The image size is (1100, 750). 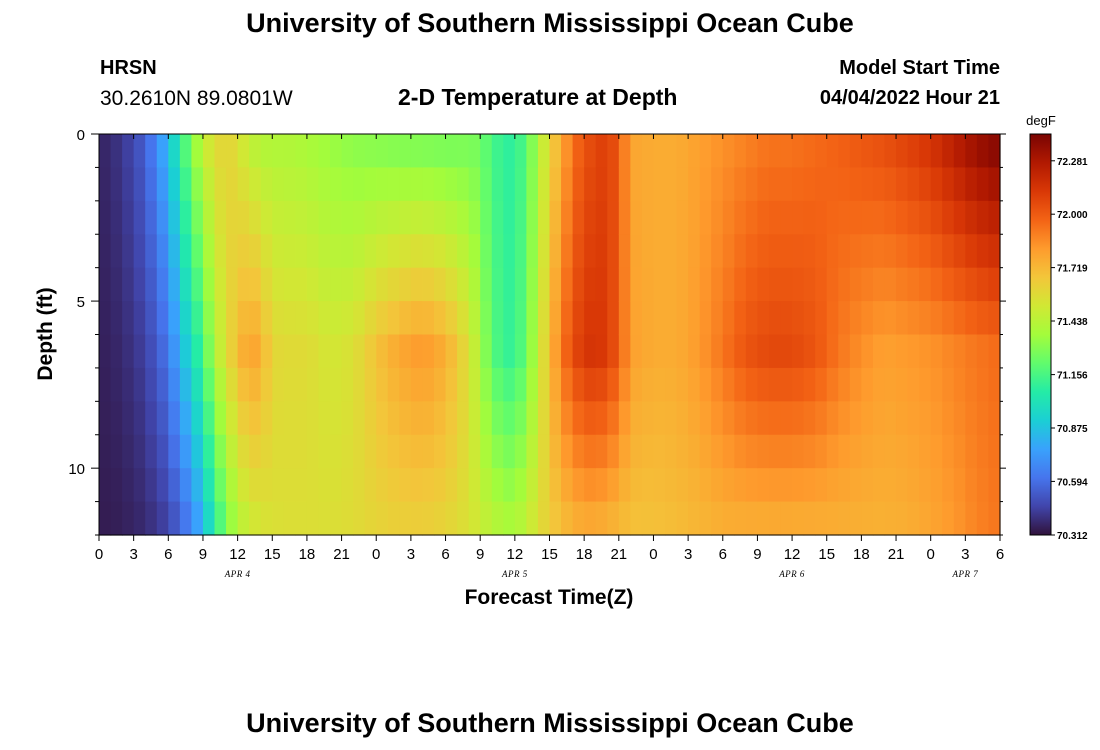 I want to click on x-tick-label: 15, so click(x=272, y=554).